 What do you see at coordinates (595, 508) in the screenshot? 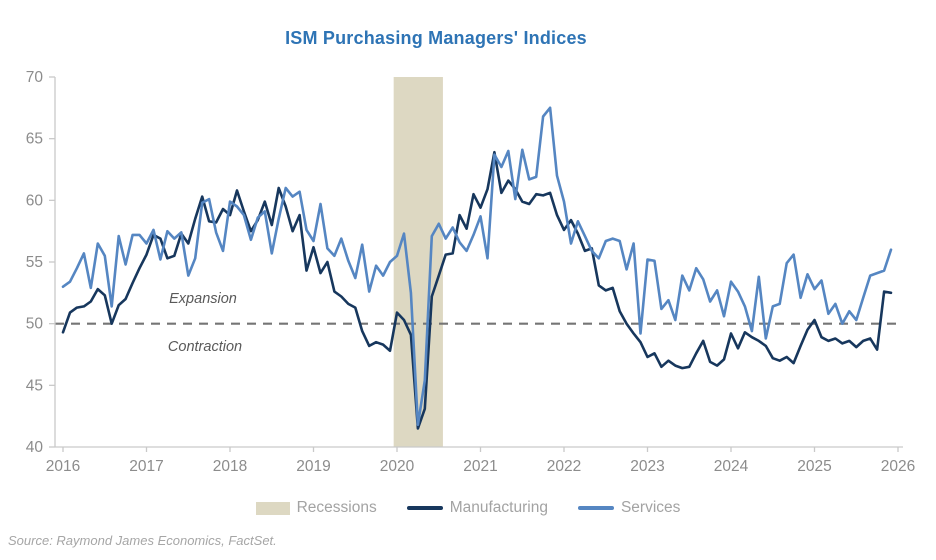
I see `services-swatch` at bounding box center [595, 508].